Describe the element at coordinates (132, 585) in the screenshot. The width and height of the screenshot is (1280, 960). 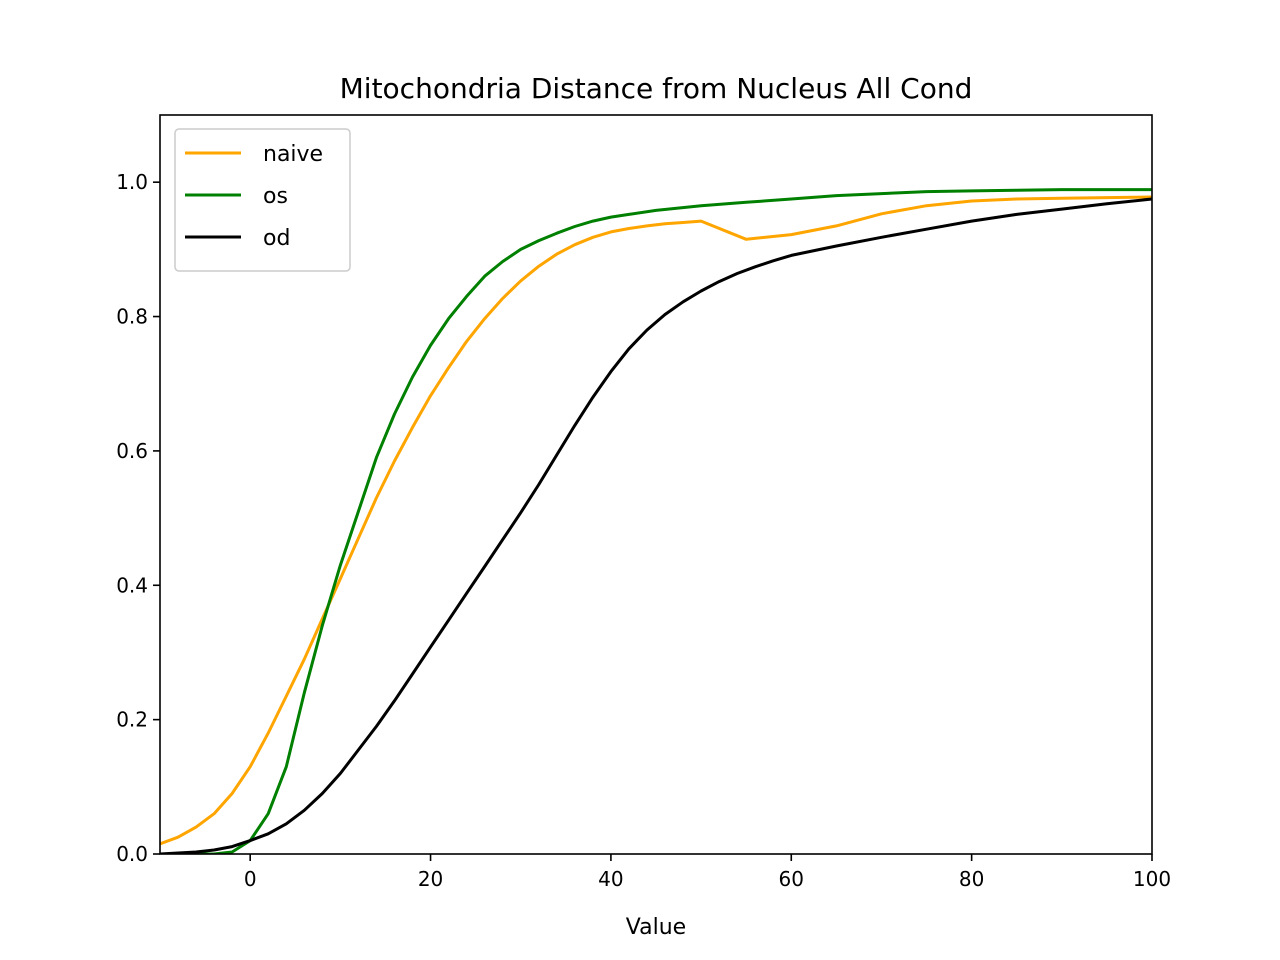
I see `y-tick-label: 0.4` at that location.